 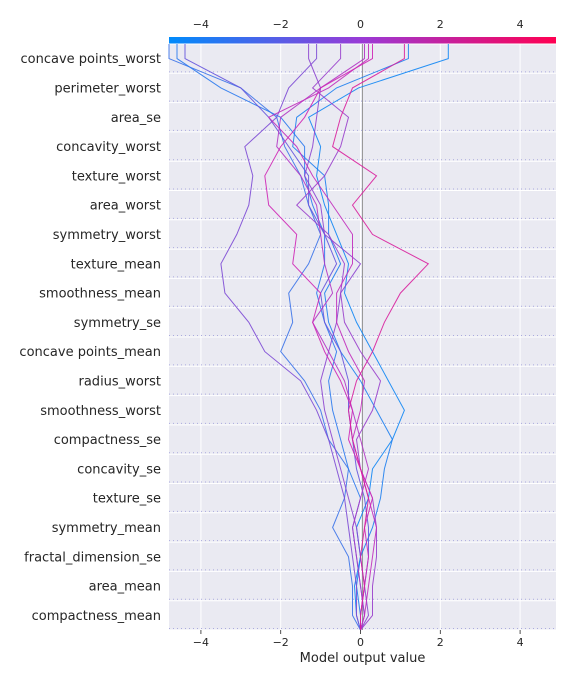 What do you see at coordinates (520, 24) in the screenshot?
I see `top-tick-label: 4` at bounding box center [520, 24].